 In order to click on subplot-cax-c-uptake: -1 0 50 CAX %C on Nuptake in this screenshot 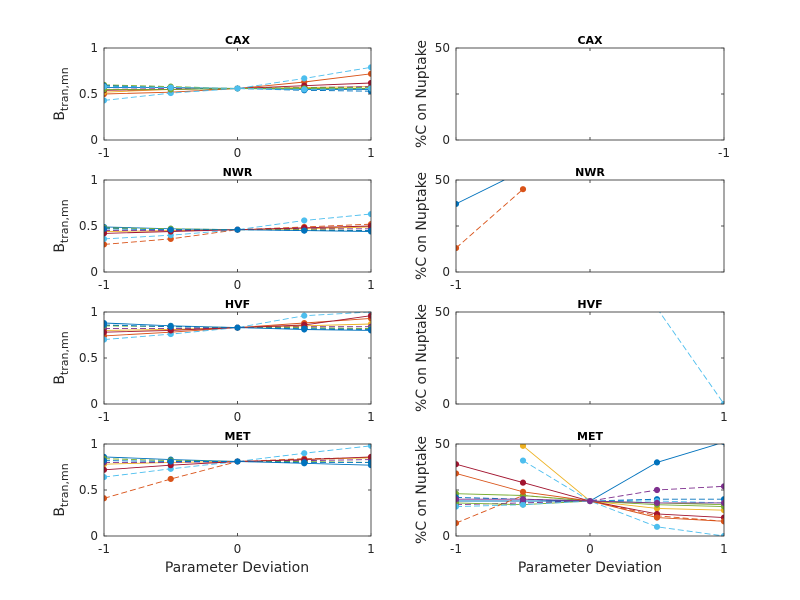, I will do `click(572, 97)`.